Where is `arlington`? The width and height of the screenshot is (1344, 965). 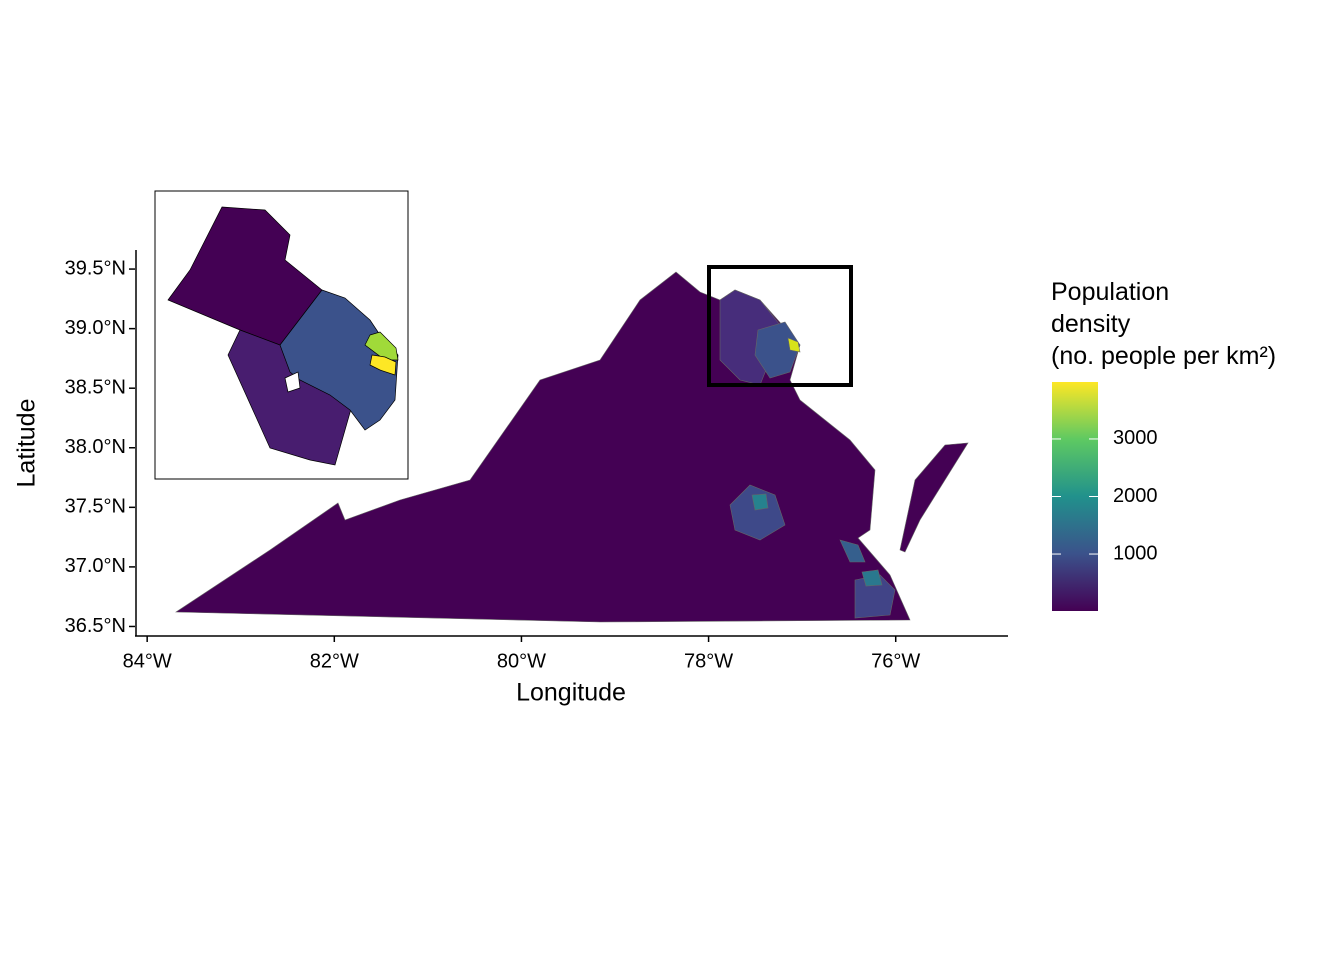
arlington is located at coordinates (794, 345).